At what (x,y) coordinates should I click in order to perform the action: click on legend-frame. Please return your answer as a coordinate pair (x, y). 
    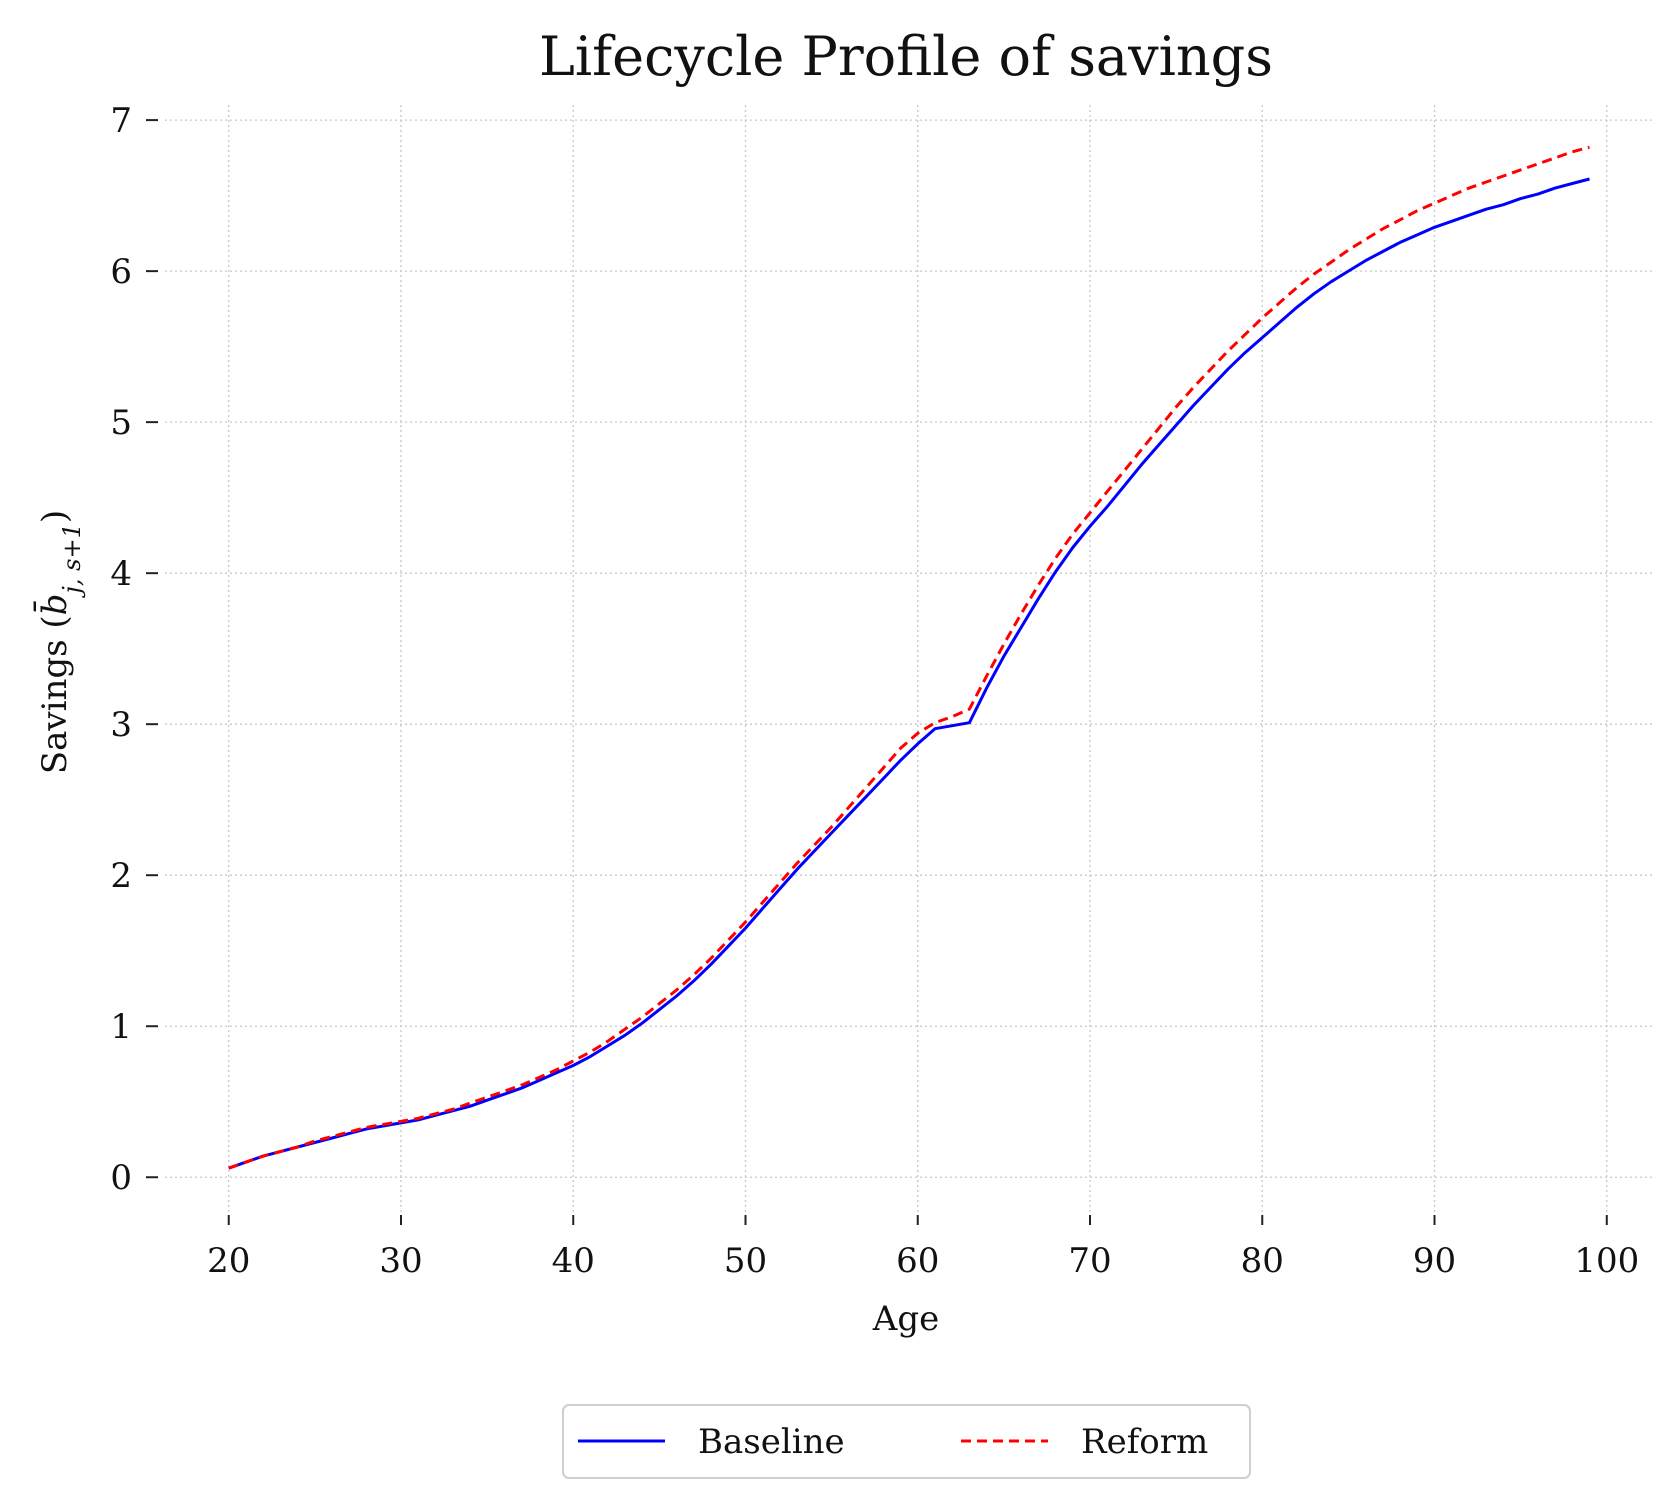
    Looking at the image, I should click on (906, 1441).